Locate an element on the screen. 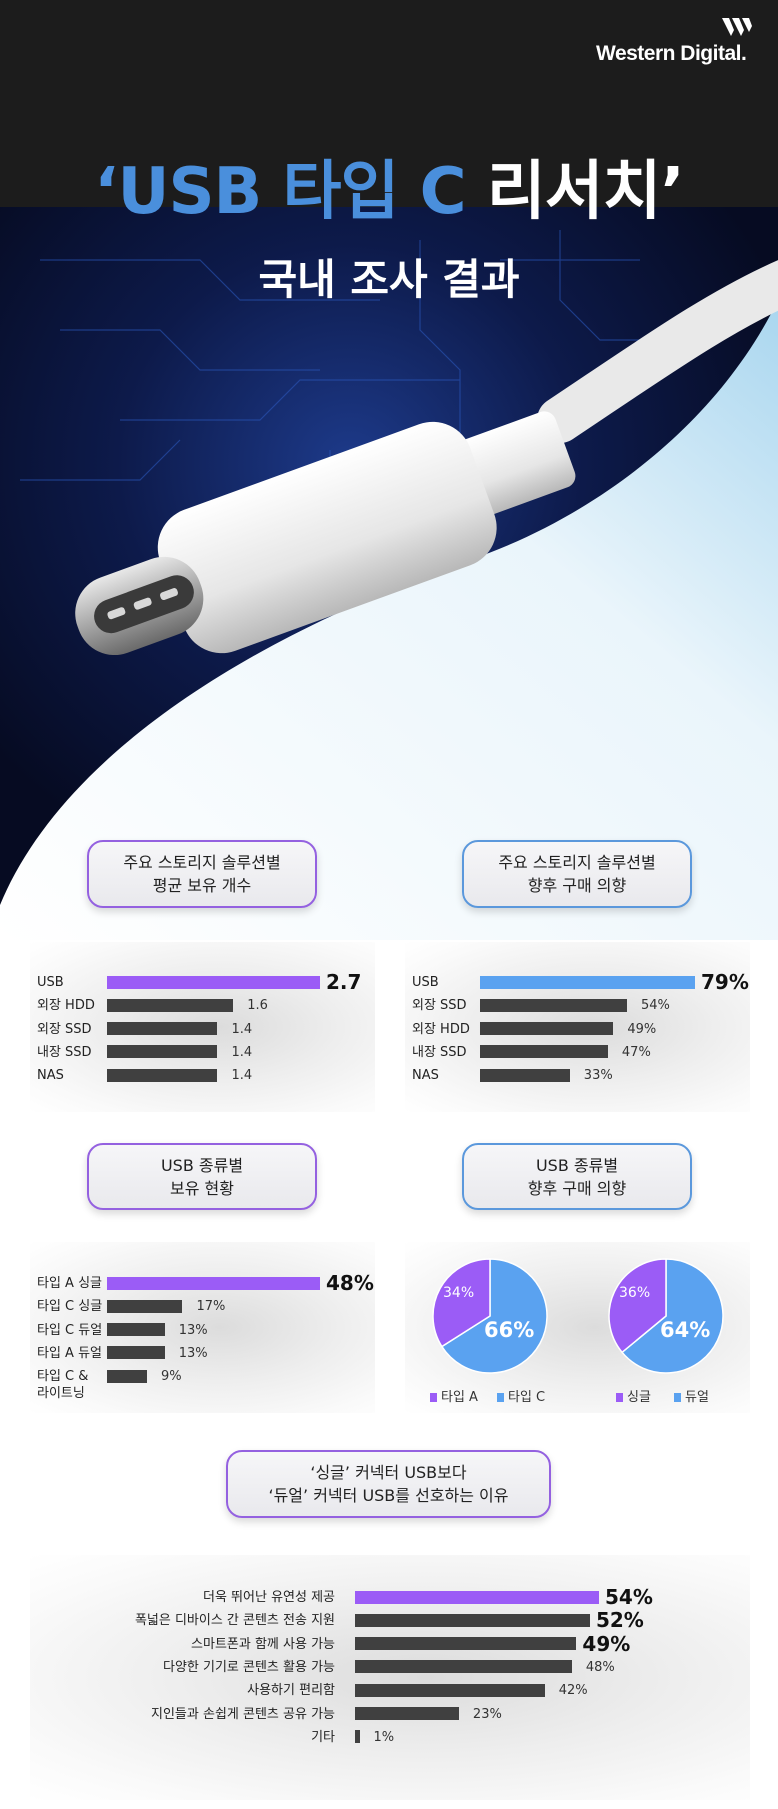  bar-label: 스마트폰과 함께 사용 가능 is located at coordinates (263, 1644).